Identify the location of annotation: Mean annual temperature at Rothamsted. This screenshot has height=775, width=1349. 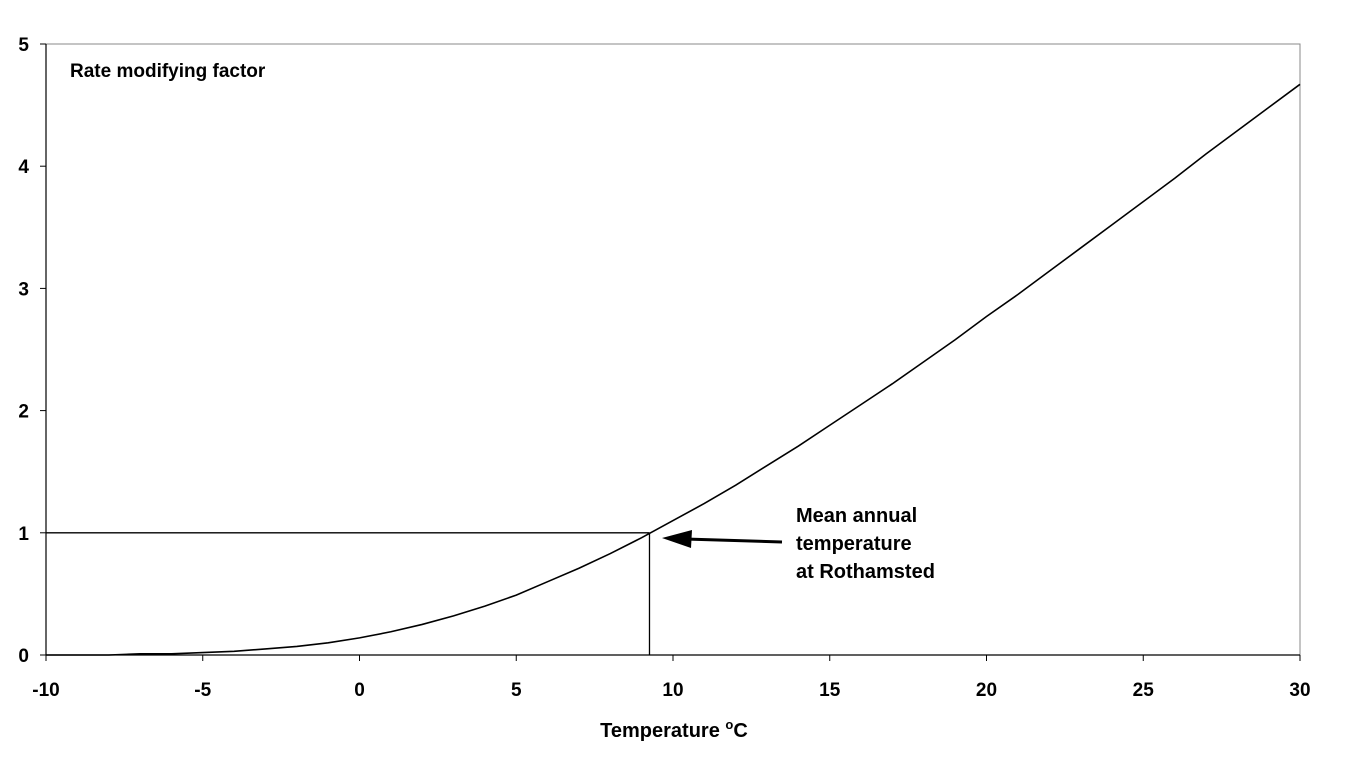
(798, 544).